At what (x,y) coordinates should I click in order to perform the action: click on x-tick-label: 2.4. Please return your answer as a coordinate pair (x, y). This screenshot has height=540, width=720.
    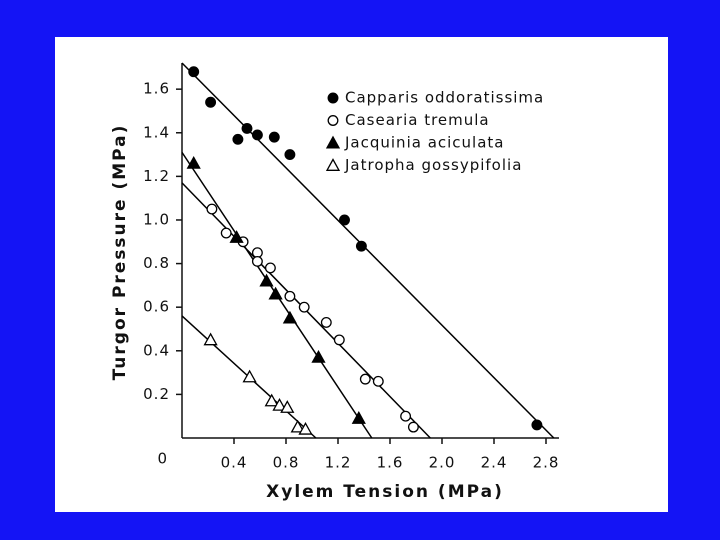
    Looking at the image, I should click on (494, 463).